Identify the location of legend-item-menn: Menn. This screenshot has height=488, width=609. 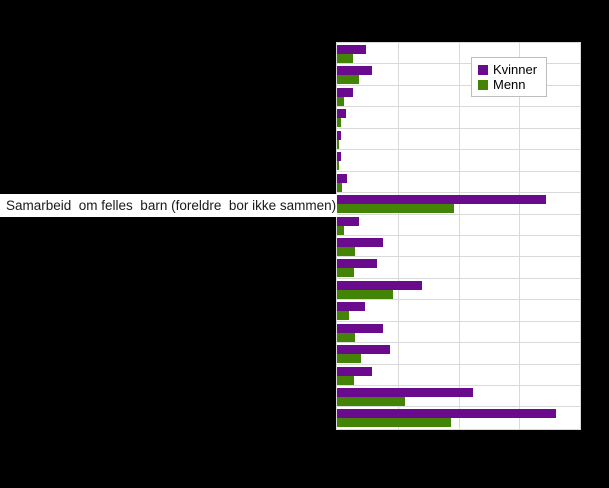
(507, 84).